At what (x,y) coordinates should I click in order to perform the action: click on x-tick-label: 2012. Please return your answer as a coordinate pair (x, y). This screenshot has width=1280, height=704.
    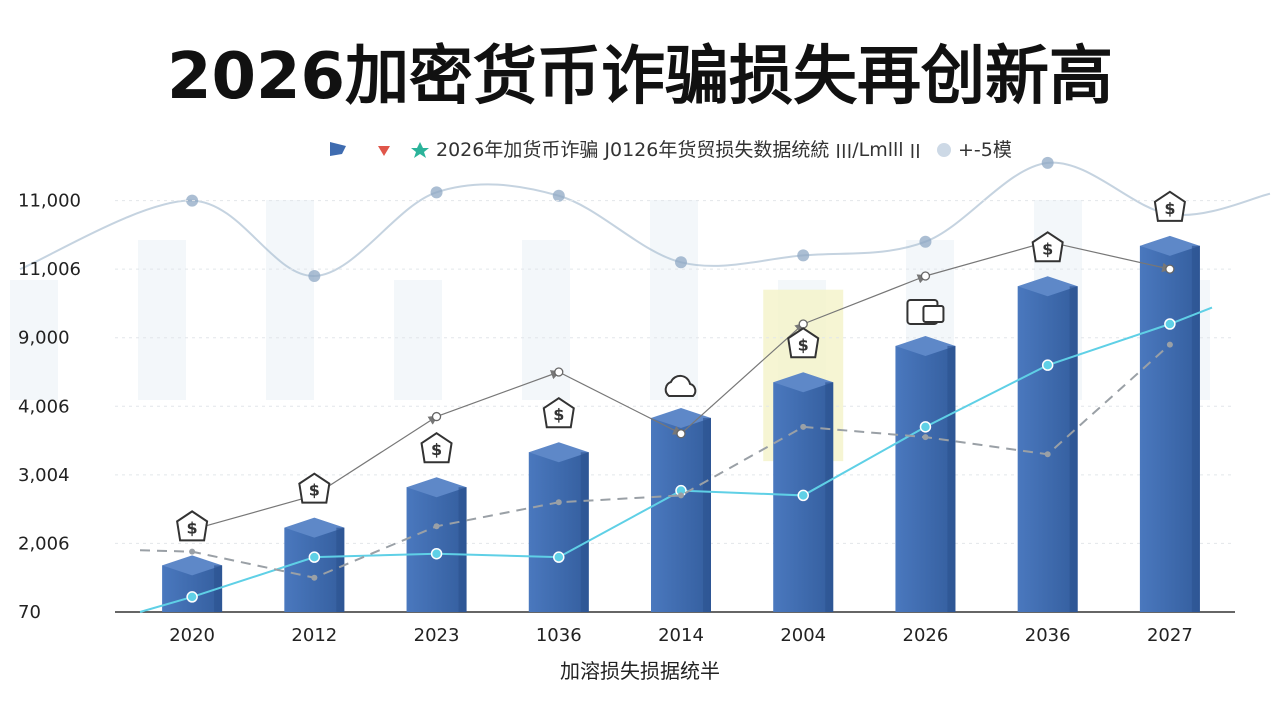
    Looking at the image, I should click on (314, 635).